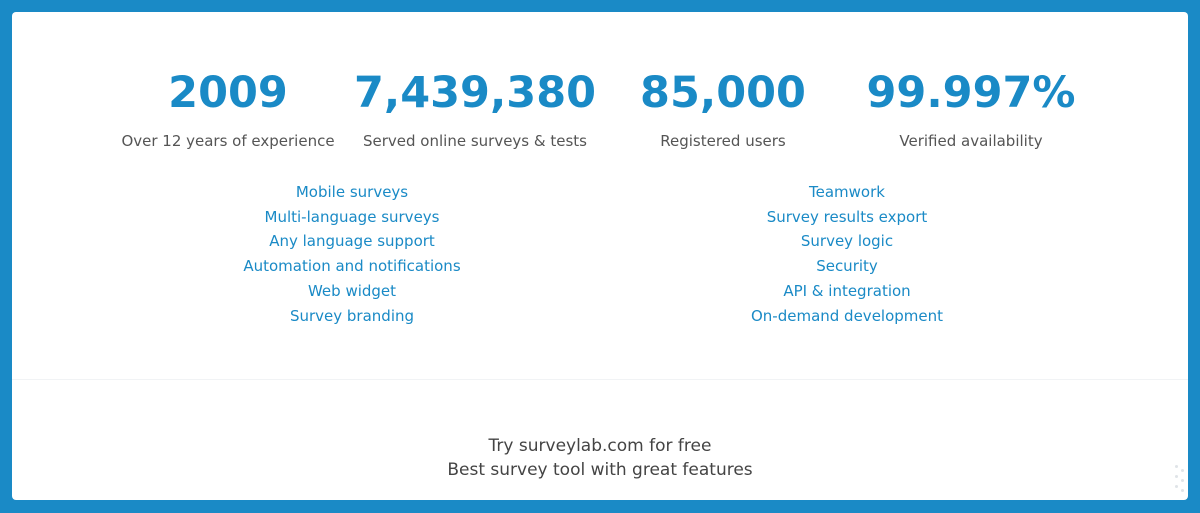  Describe the element at coordinates (723, 93) in the screenshot. I see `stat-value: 85,000` at that location.